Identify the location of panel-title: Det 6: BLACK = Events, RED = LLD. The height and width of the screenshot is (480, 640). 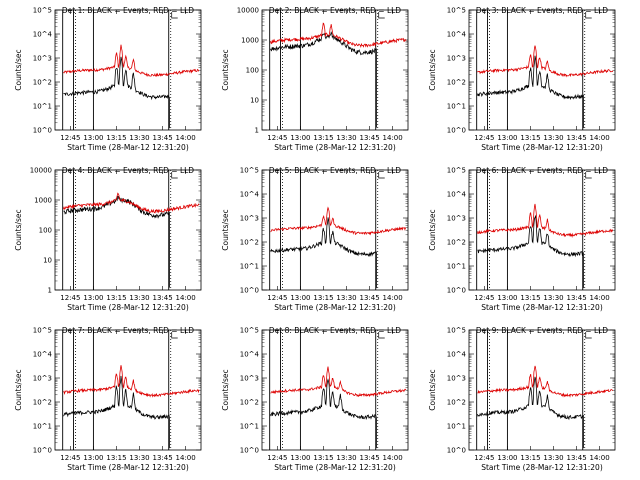
(542, 170).